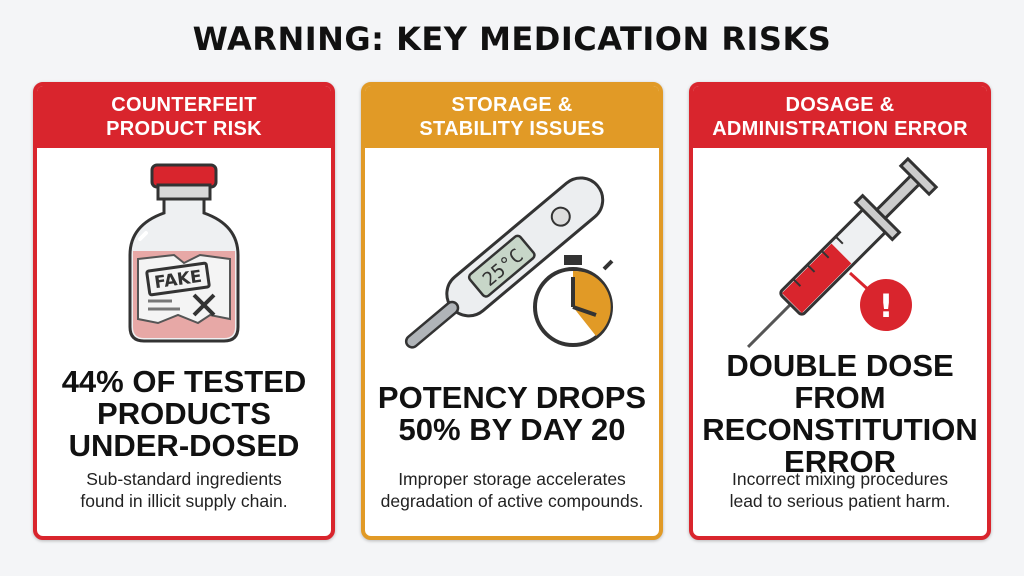 This screenshot has width=1024, height=576. What do you see at coordinates (512, 117) in the screenshot?
I see `card-header: STORAGE & STABILITY ISSUES` at bounding box center [512, 117].